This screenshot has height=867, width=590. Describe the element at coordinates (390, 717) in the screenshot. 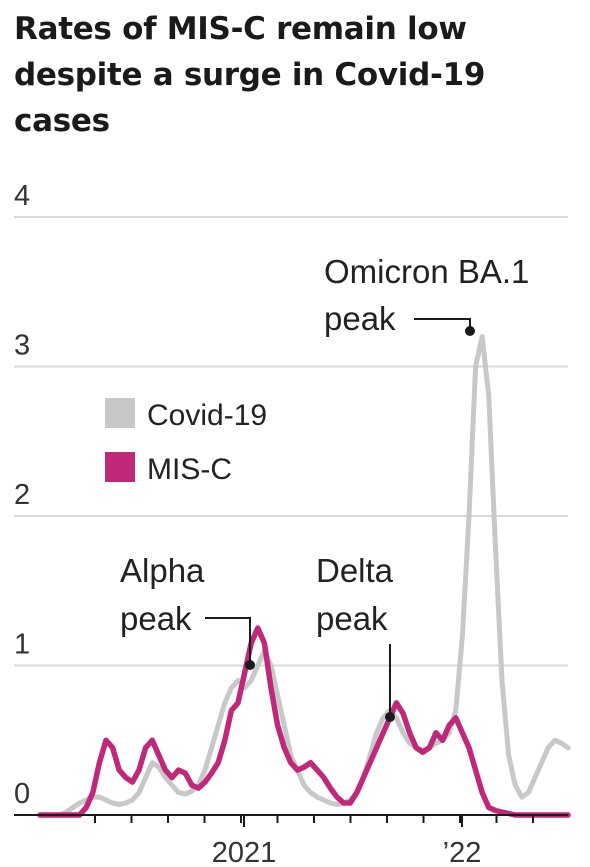

I see `delta-peak-marker` at that location.